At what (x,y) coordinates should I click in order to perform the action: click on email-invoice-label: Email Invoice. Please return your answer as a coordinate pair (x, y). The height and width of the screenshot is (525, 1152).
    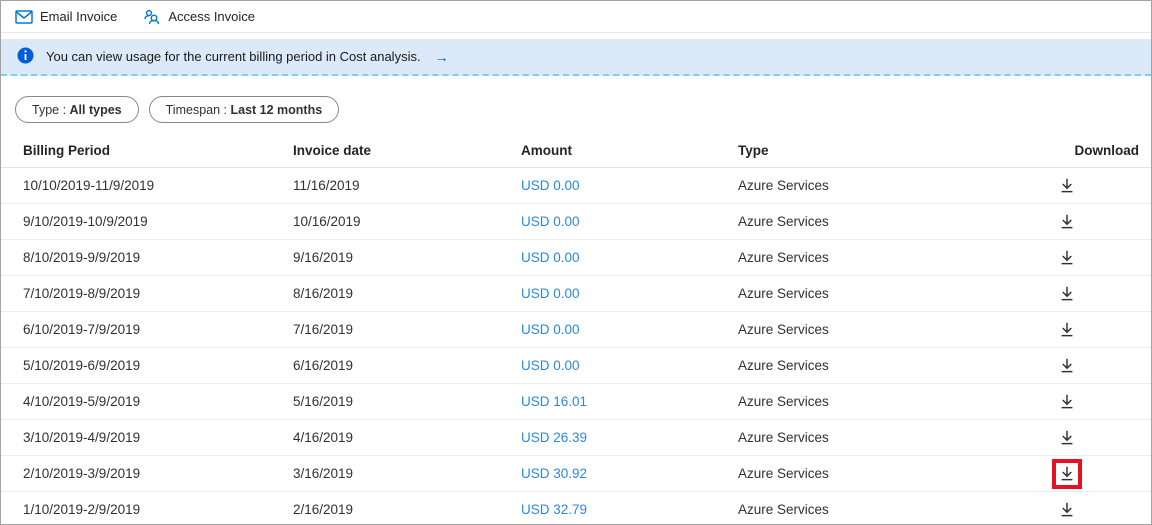
    Looking at the image, I should click on (79, 16).